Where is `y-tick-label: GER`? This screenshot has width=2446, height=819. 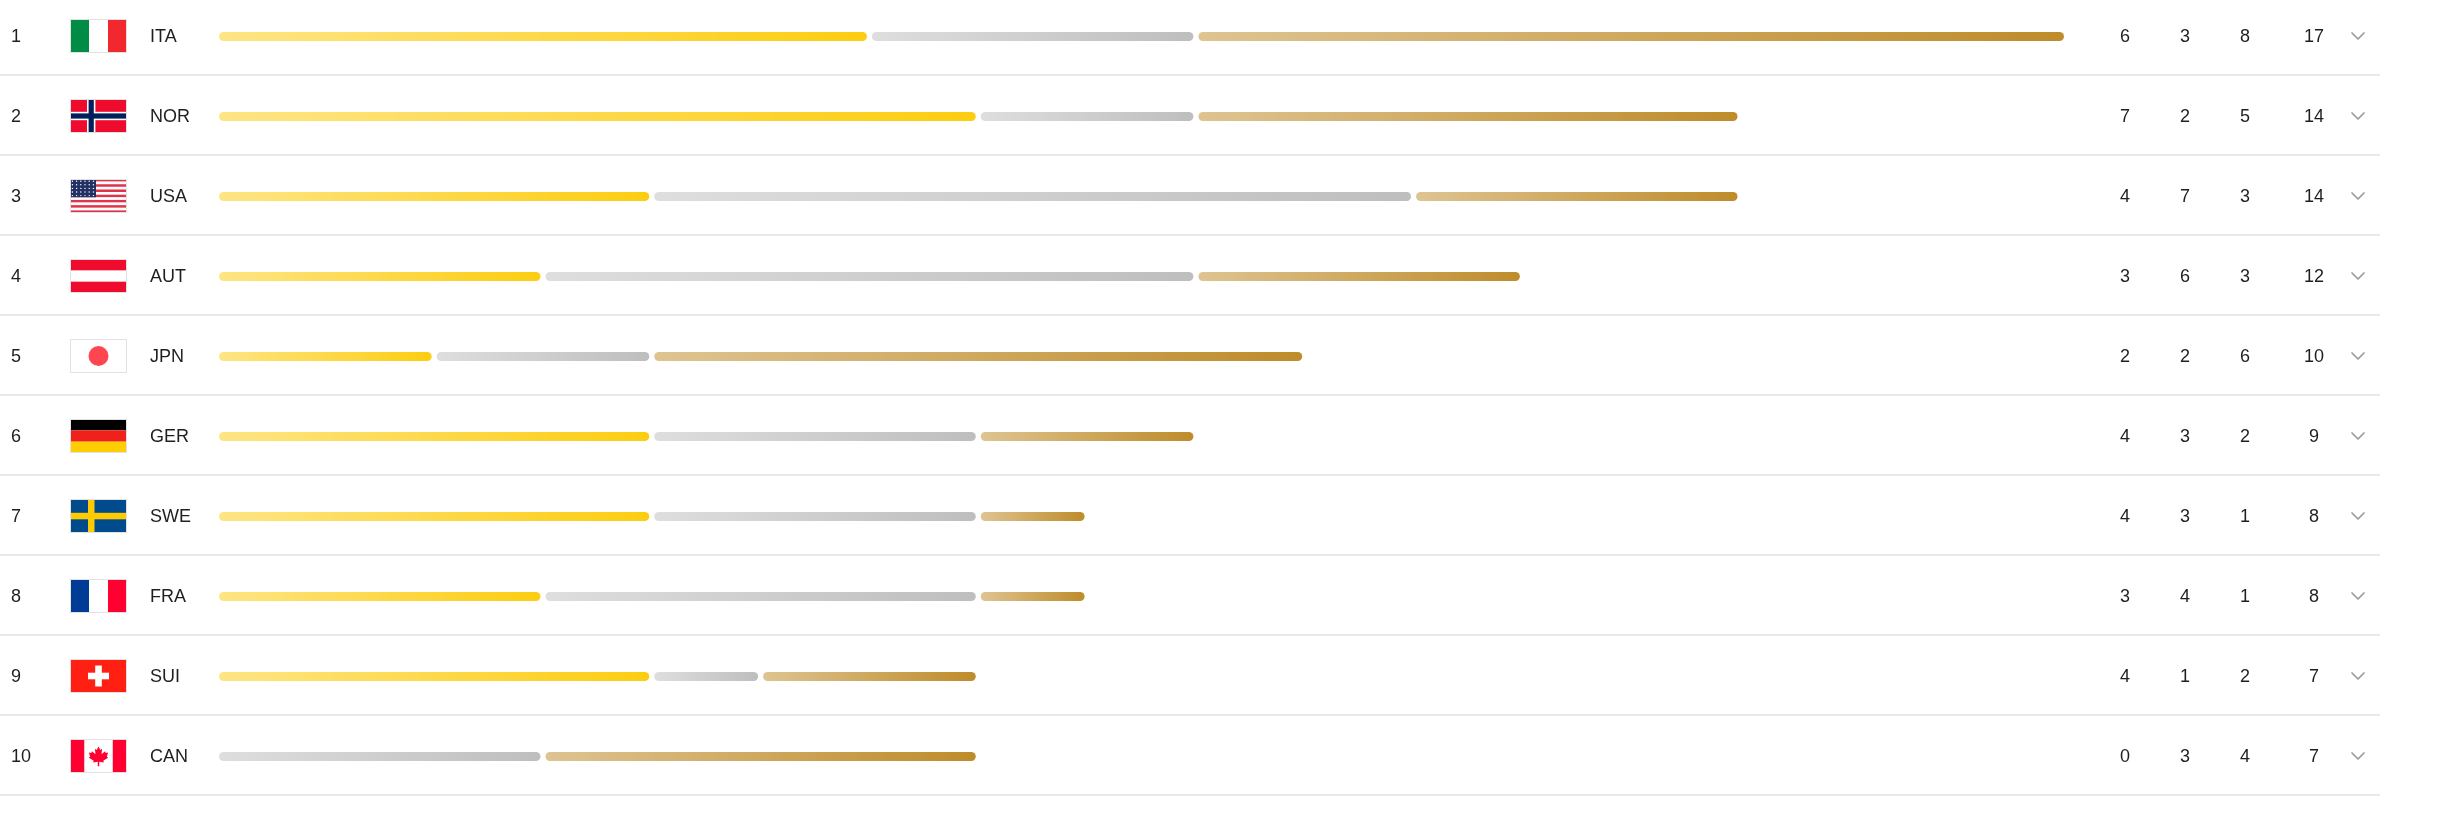
y-tick-label: GER is located at coordinates (170, 436).